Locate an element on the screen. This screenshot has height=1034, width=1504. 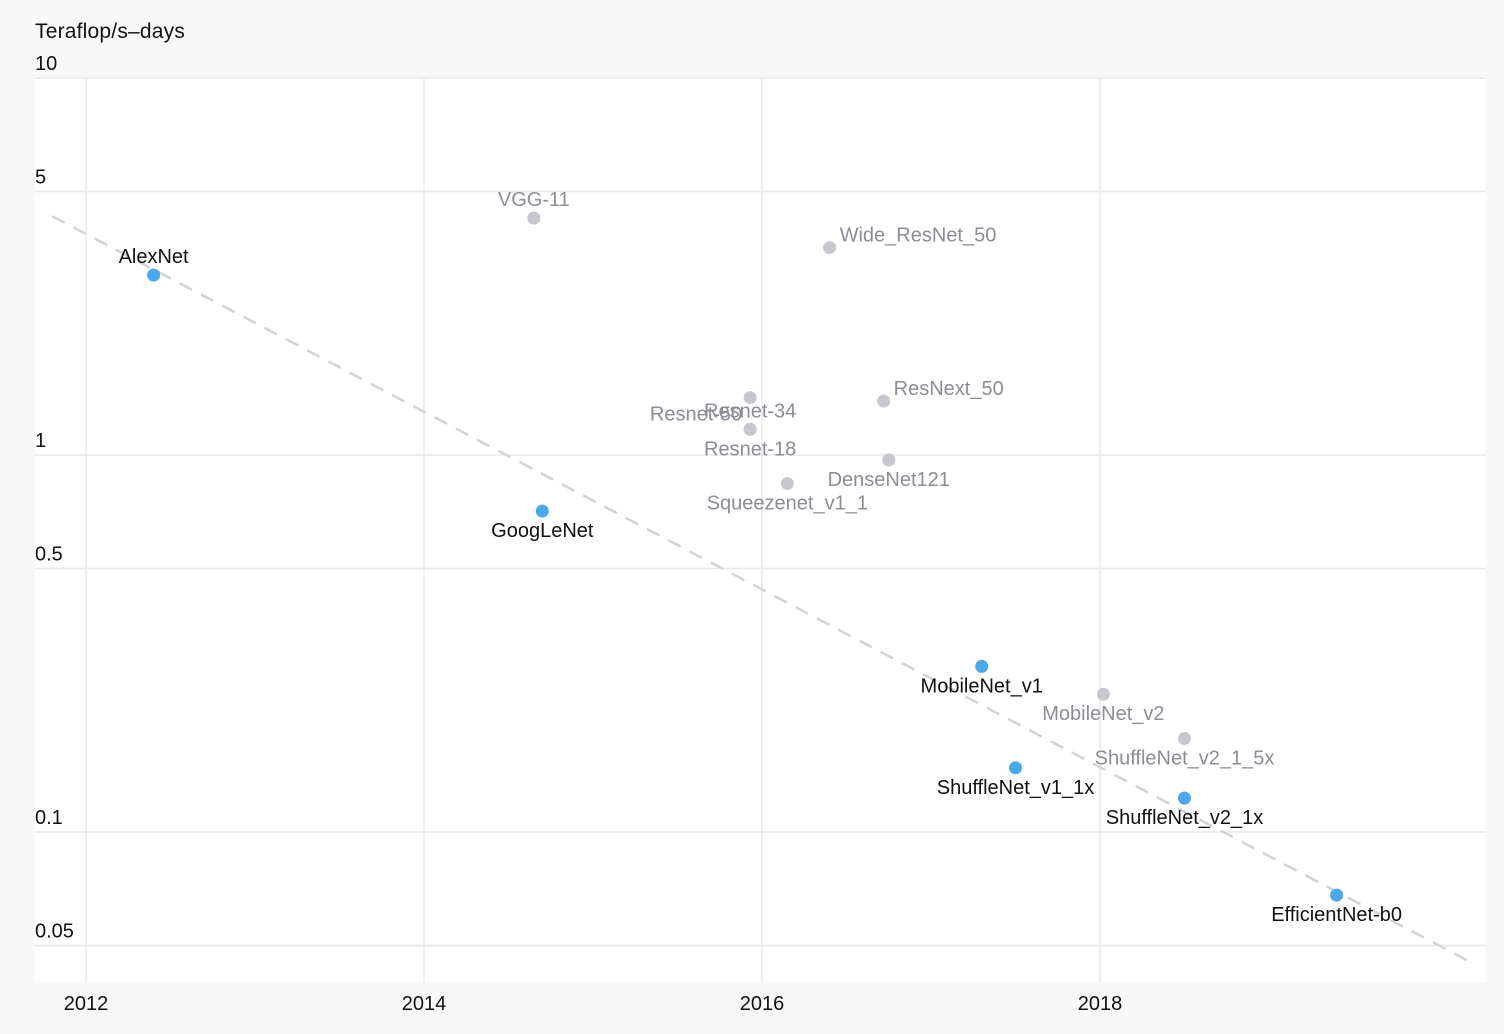
data-label: VGG-11 is located at coordinates (534, 200).